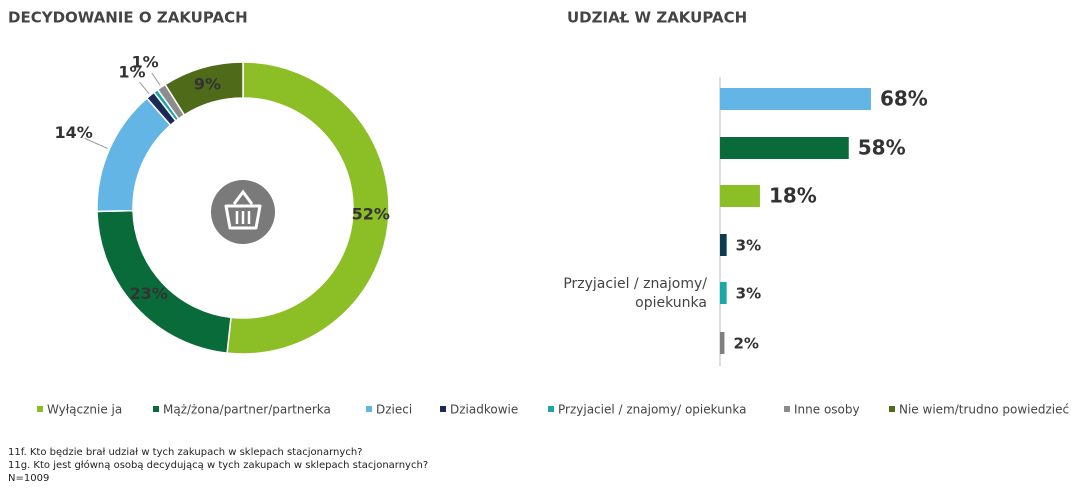  Describe the element at coordinates (793, 196) in the screenshot. I see `data-label: 18%` at that location.